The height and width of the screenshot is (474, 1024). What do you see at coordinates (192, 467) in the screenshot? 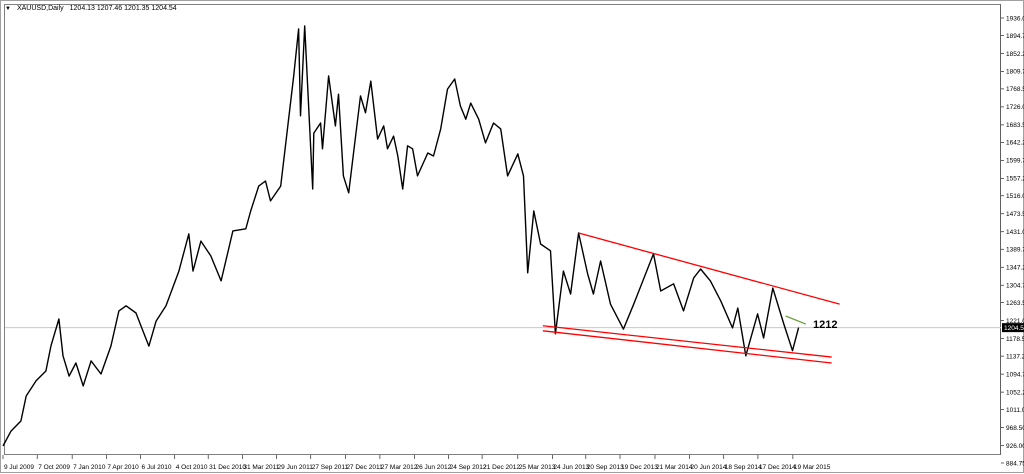
I see `x-tick-label: 4 Oct 2010` at bounding box center [192, 467].